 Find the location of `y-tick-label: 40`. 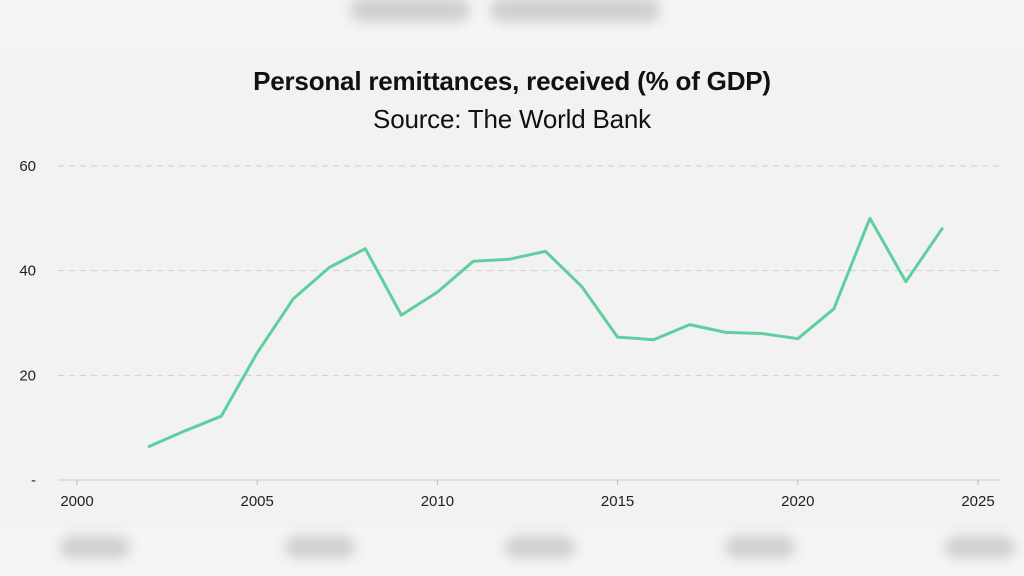

y-tick-label: 40 is located at coordinates (27, 271).